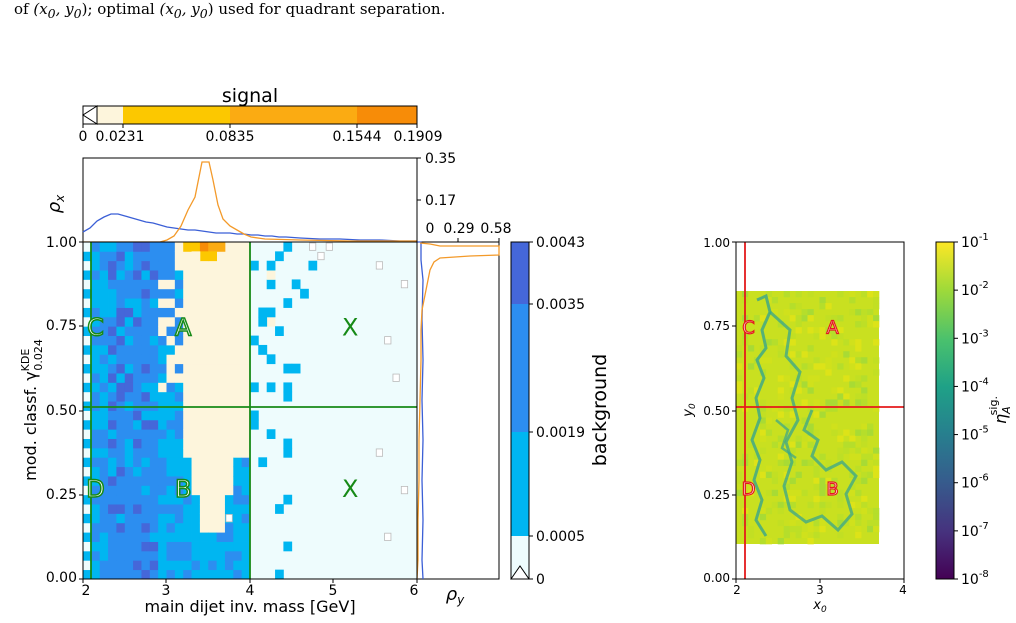 The height and width of the screenshot is (623, 1016). What do you see at coordinates (261, 115) in the screenshot?
I see `signal-colorbar: signal 0 0.0231 0.0835 0.1544 0.1909` at bounding box center [261, 115].